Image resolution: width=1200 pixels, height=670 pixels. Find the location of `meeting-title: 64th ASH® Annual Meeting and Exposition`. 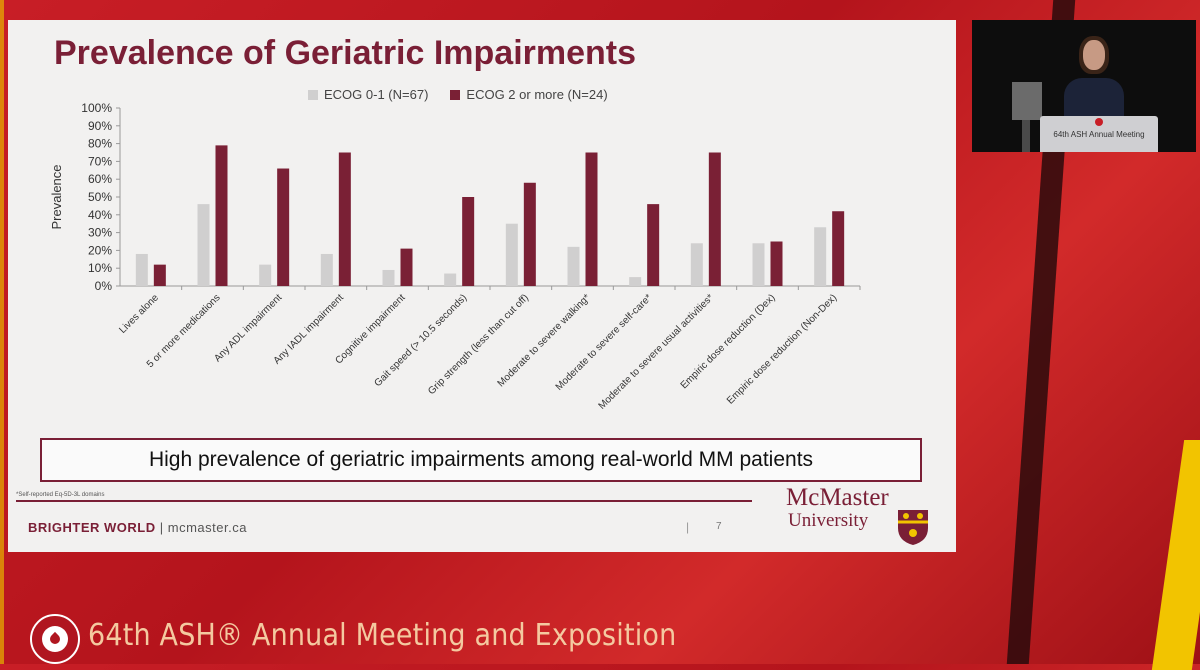

meeting-title: 64th ASH® Annual Meeting and Exposition is located at coordinates (382, 635).